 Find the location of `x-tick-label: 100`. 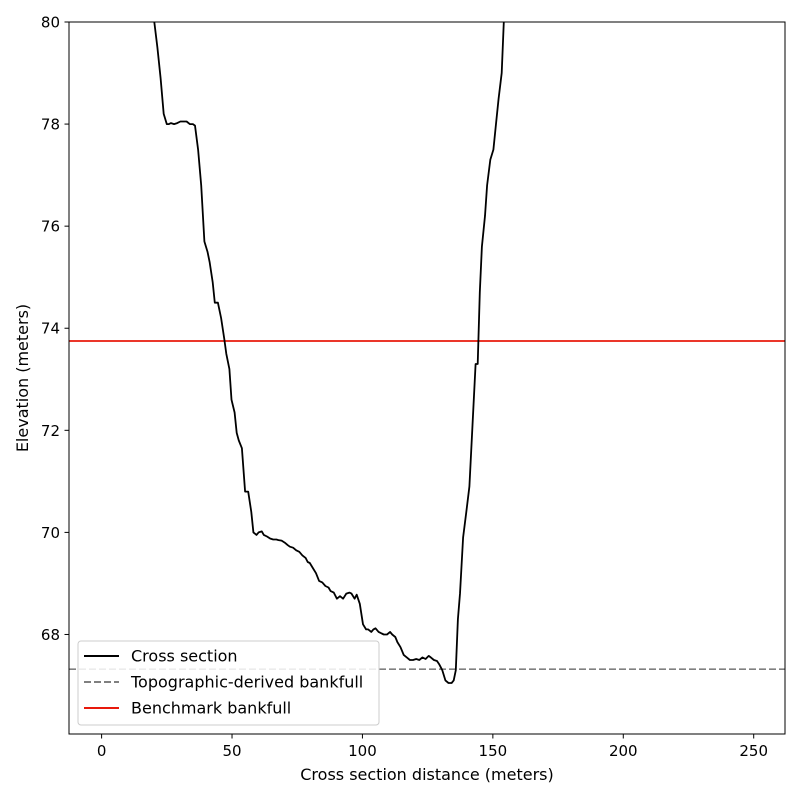

x-tick-label: 100 is located at coordinates (362, 751).